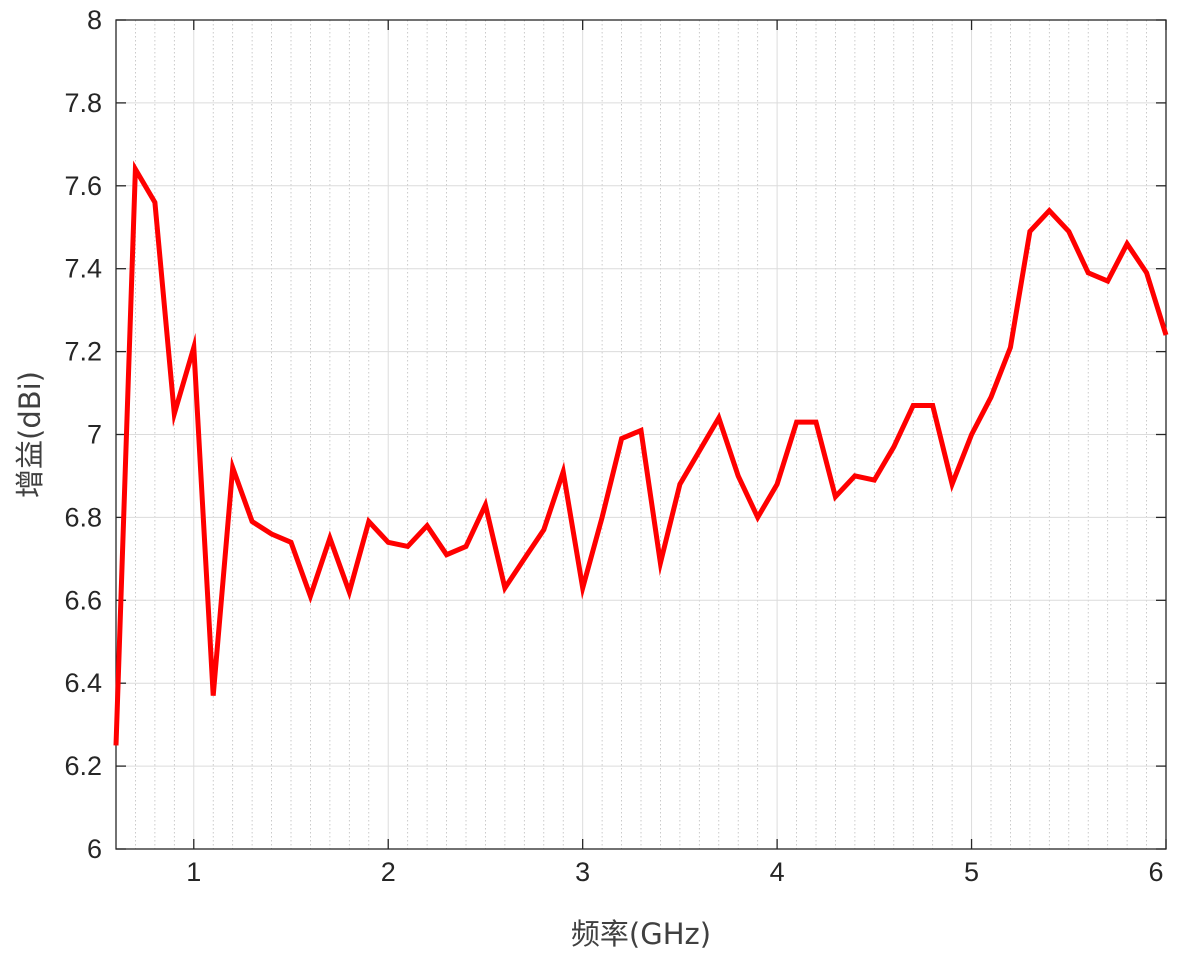 The height and width of the screenshot is (953, 1182). What do you see at coordinates (30, 434) in the screenshot?
I see `y-axis-title: 增益(dBi)` at bounding box center [30, 434].